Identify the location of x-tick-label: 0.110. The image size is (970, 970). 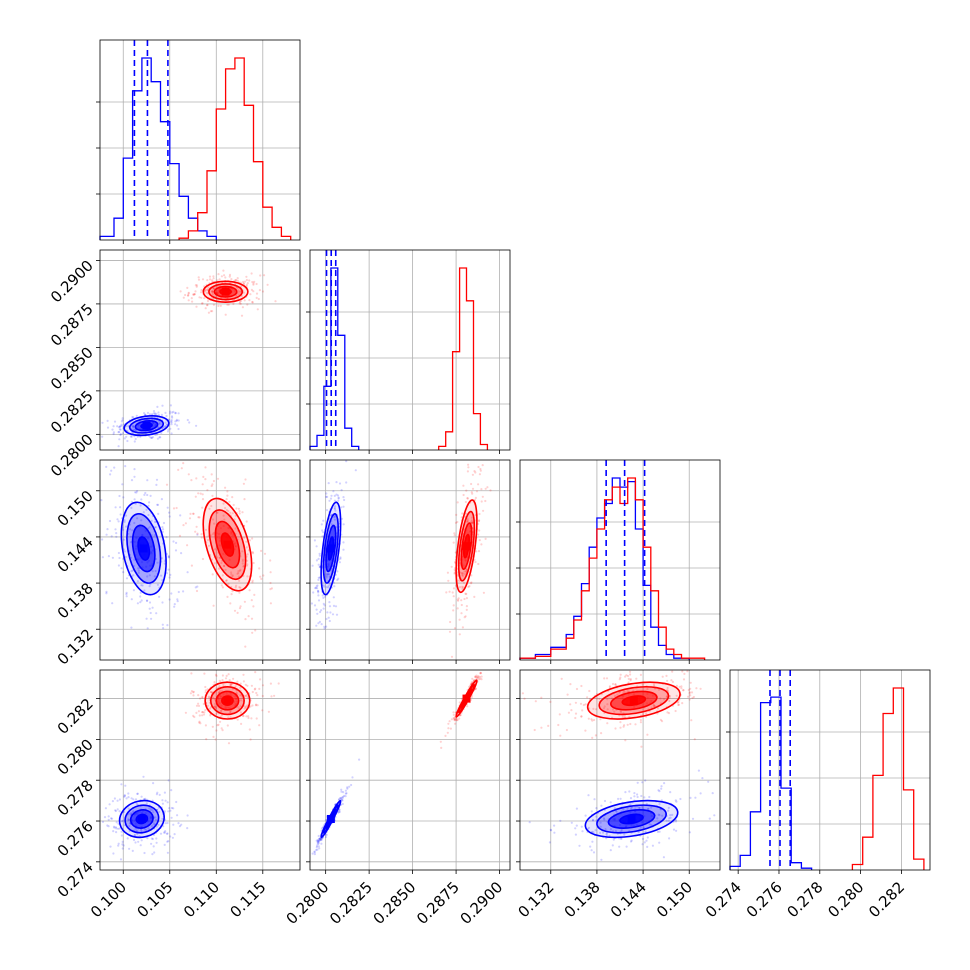
(201, 899).